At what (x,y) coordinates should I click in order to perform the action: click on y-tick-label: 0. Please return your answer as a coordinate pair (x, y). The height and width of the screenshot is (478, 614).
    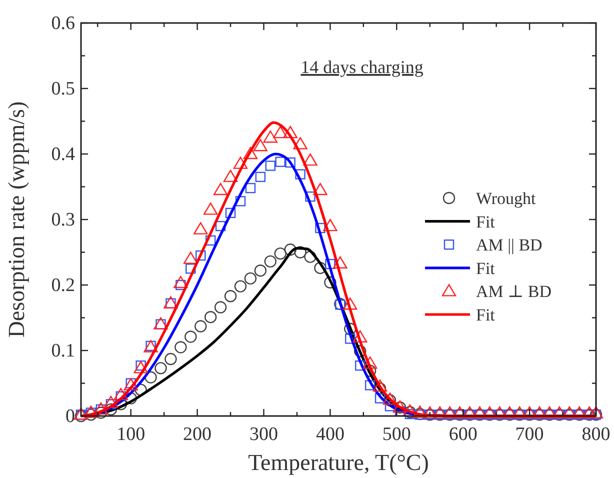
    Looking at the image, I should click on (70, 416).